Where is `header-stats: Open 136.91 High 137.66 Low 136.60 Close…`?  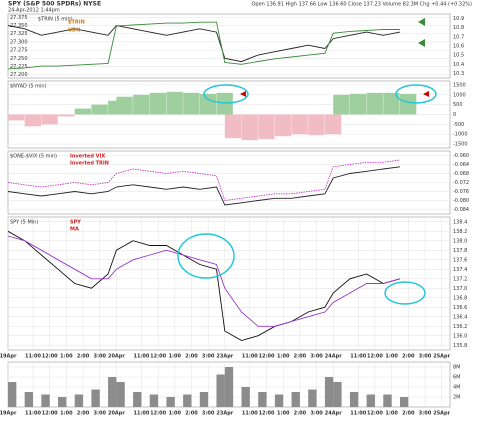 header-stats: Open 136.91 High 137.66 Low 136.60 Close… is located at coordinates (361, 5).